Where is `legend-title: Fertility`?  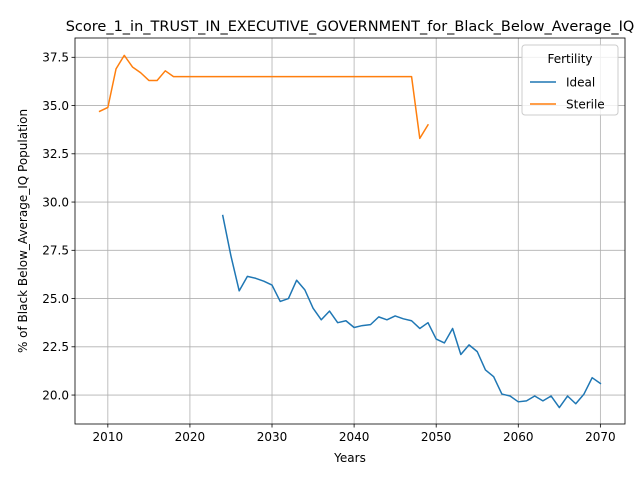 legend-title: Fertility is located at coordinates (569, 59).